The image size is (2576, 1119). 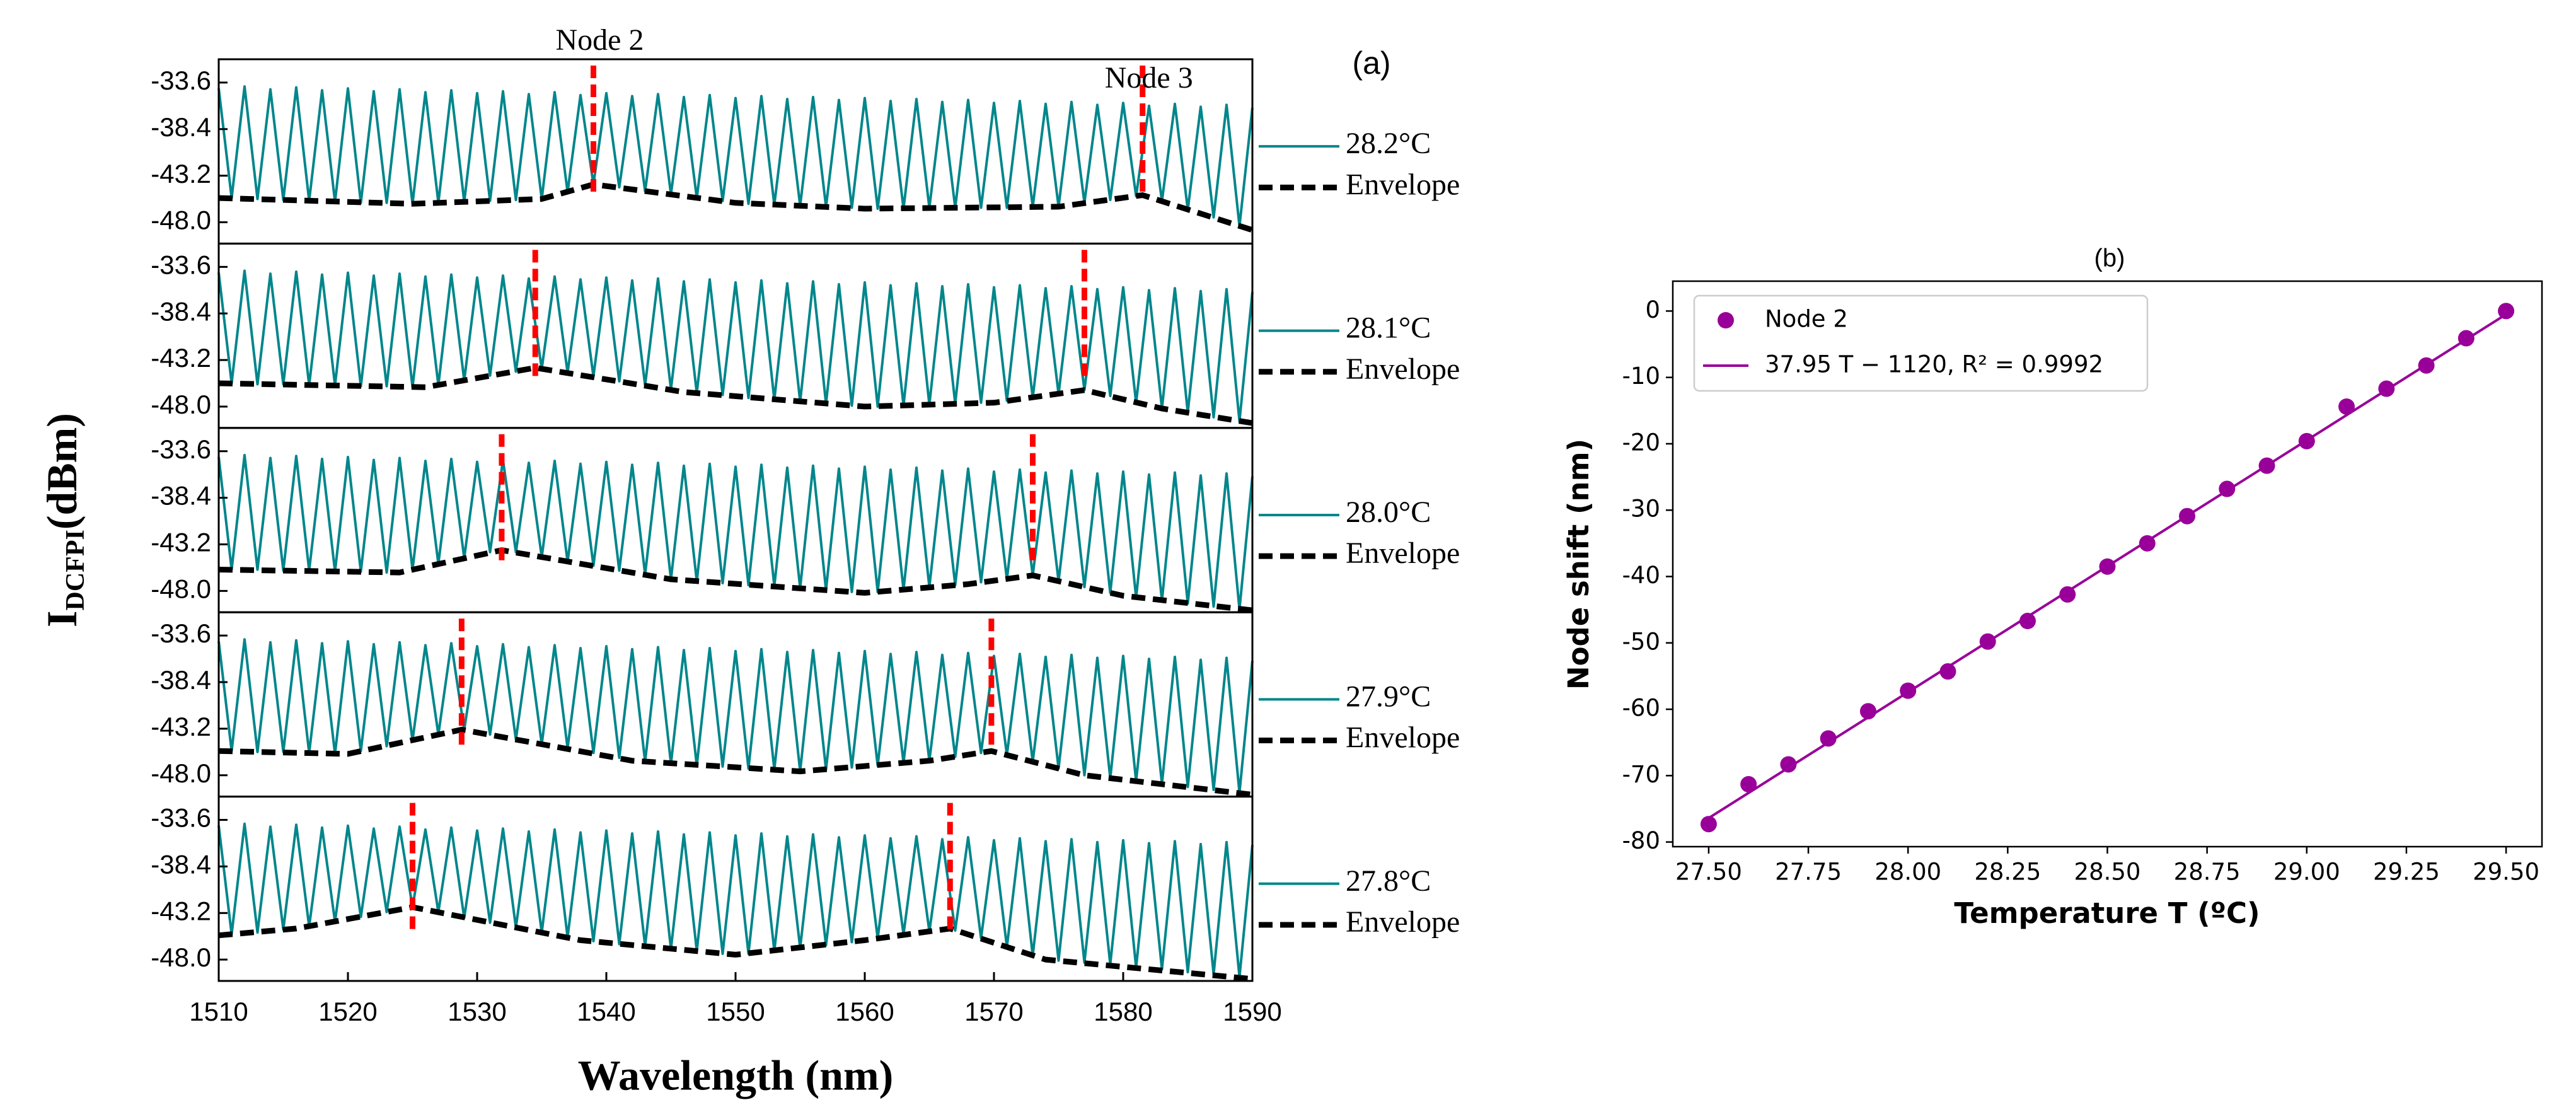 What do you see at coordinates (75, 570) in the screenshot?
I see `y-label-sub: DCFPI` at bounding box center [75, 570].